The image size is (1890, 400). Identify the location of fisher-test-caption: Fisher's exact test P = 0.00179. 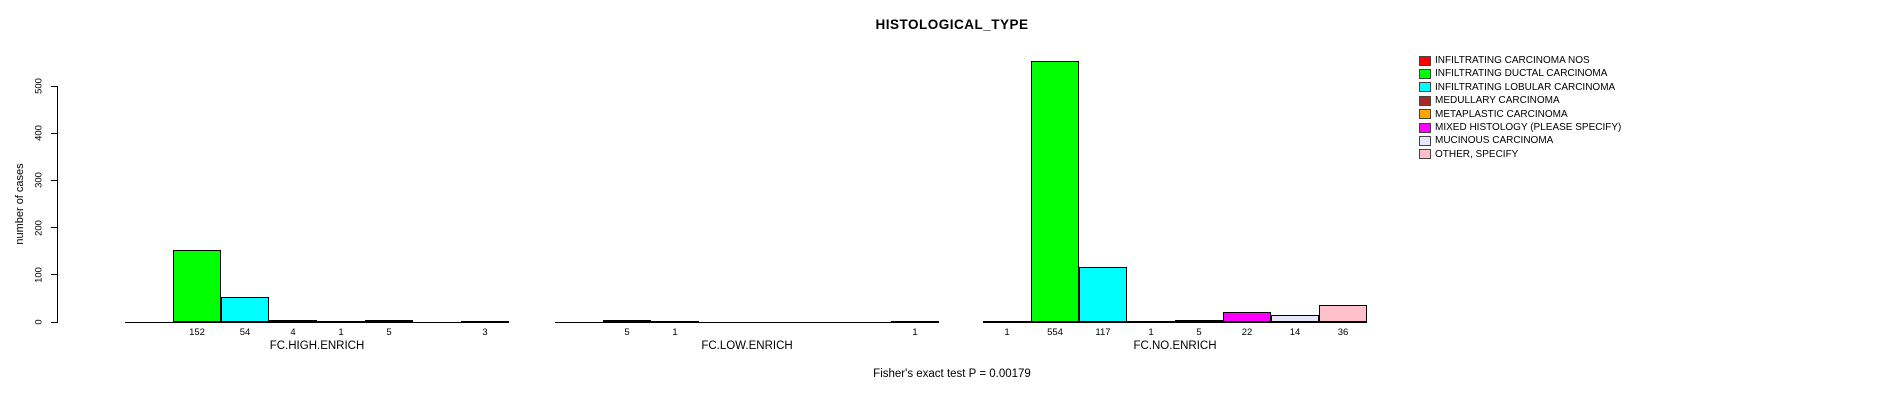
(952, 374).